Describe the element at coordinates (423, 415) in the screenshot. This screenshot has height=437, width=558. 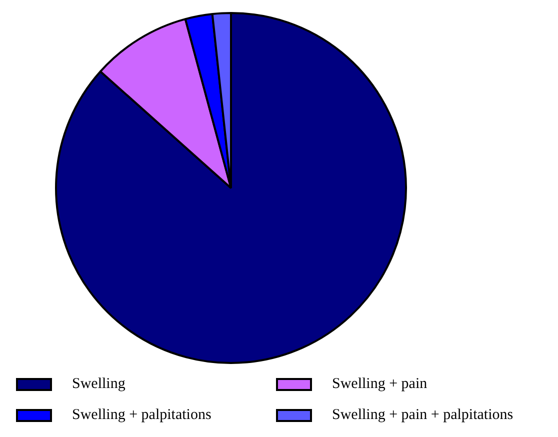
I see `legend-label: Swelling + pain + palpitations` at that location.